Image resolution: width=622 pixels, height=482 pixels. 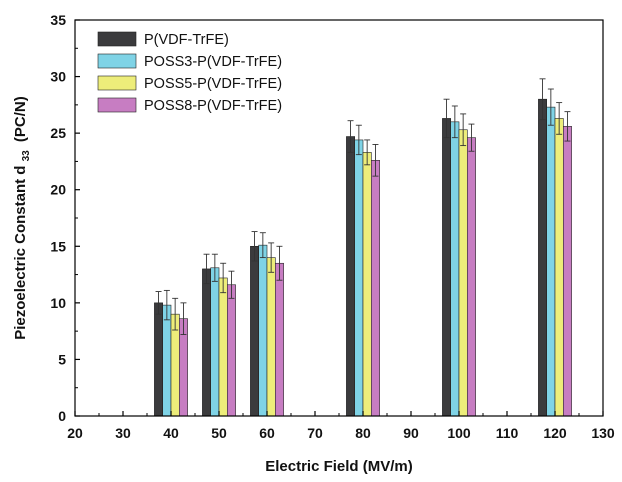 I want to click on y-axis-title: Piezoelectric Constant d 33 (PC/N), so click(x=22, y=218).